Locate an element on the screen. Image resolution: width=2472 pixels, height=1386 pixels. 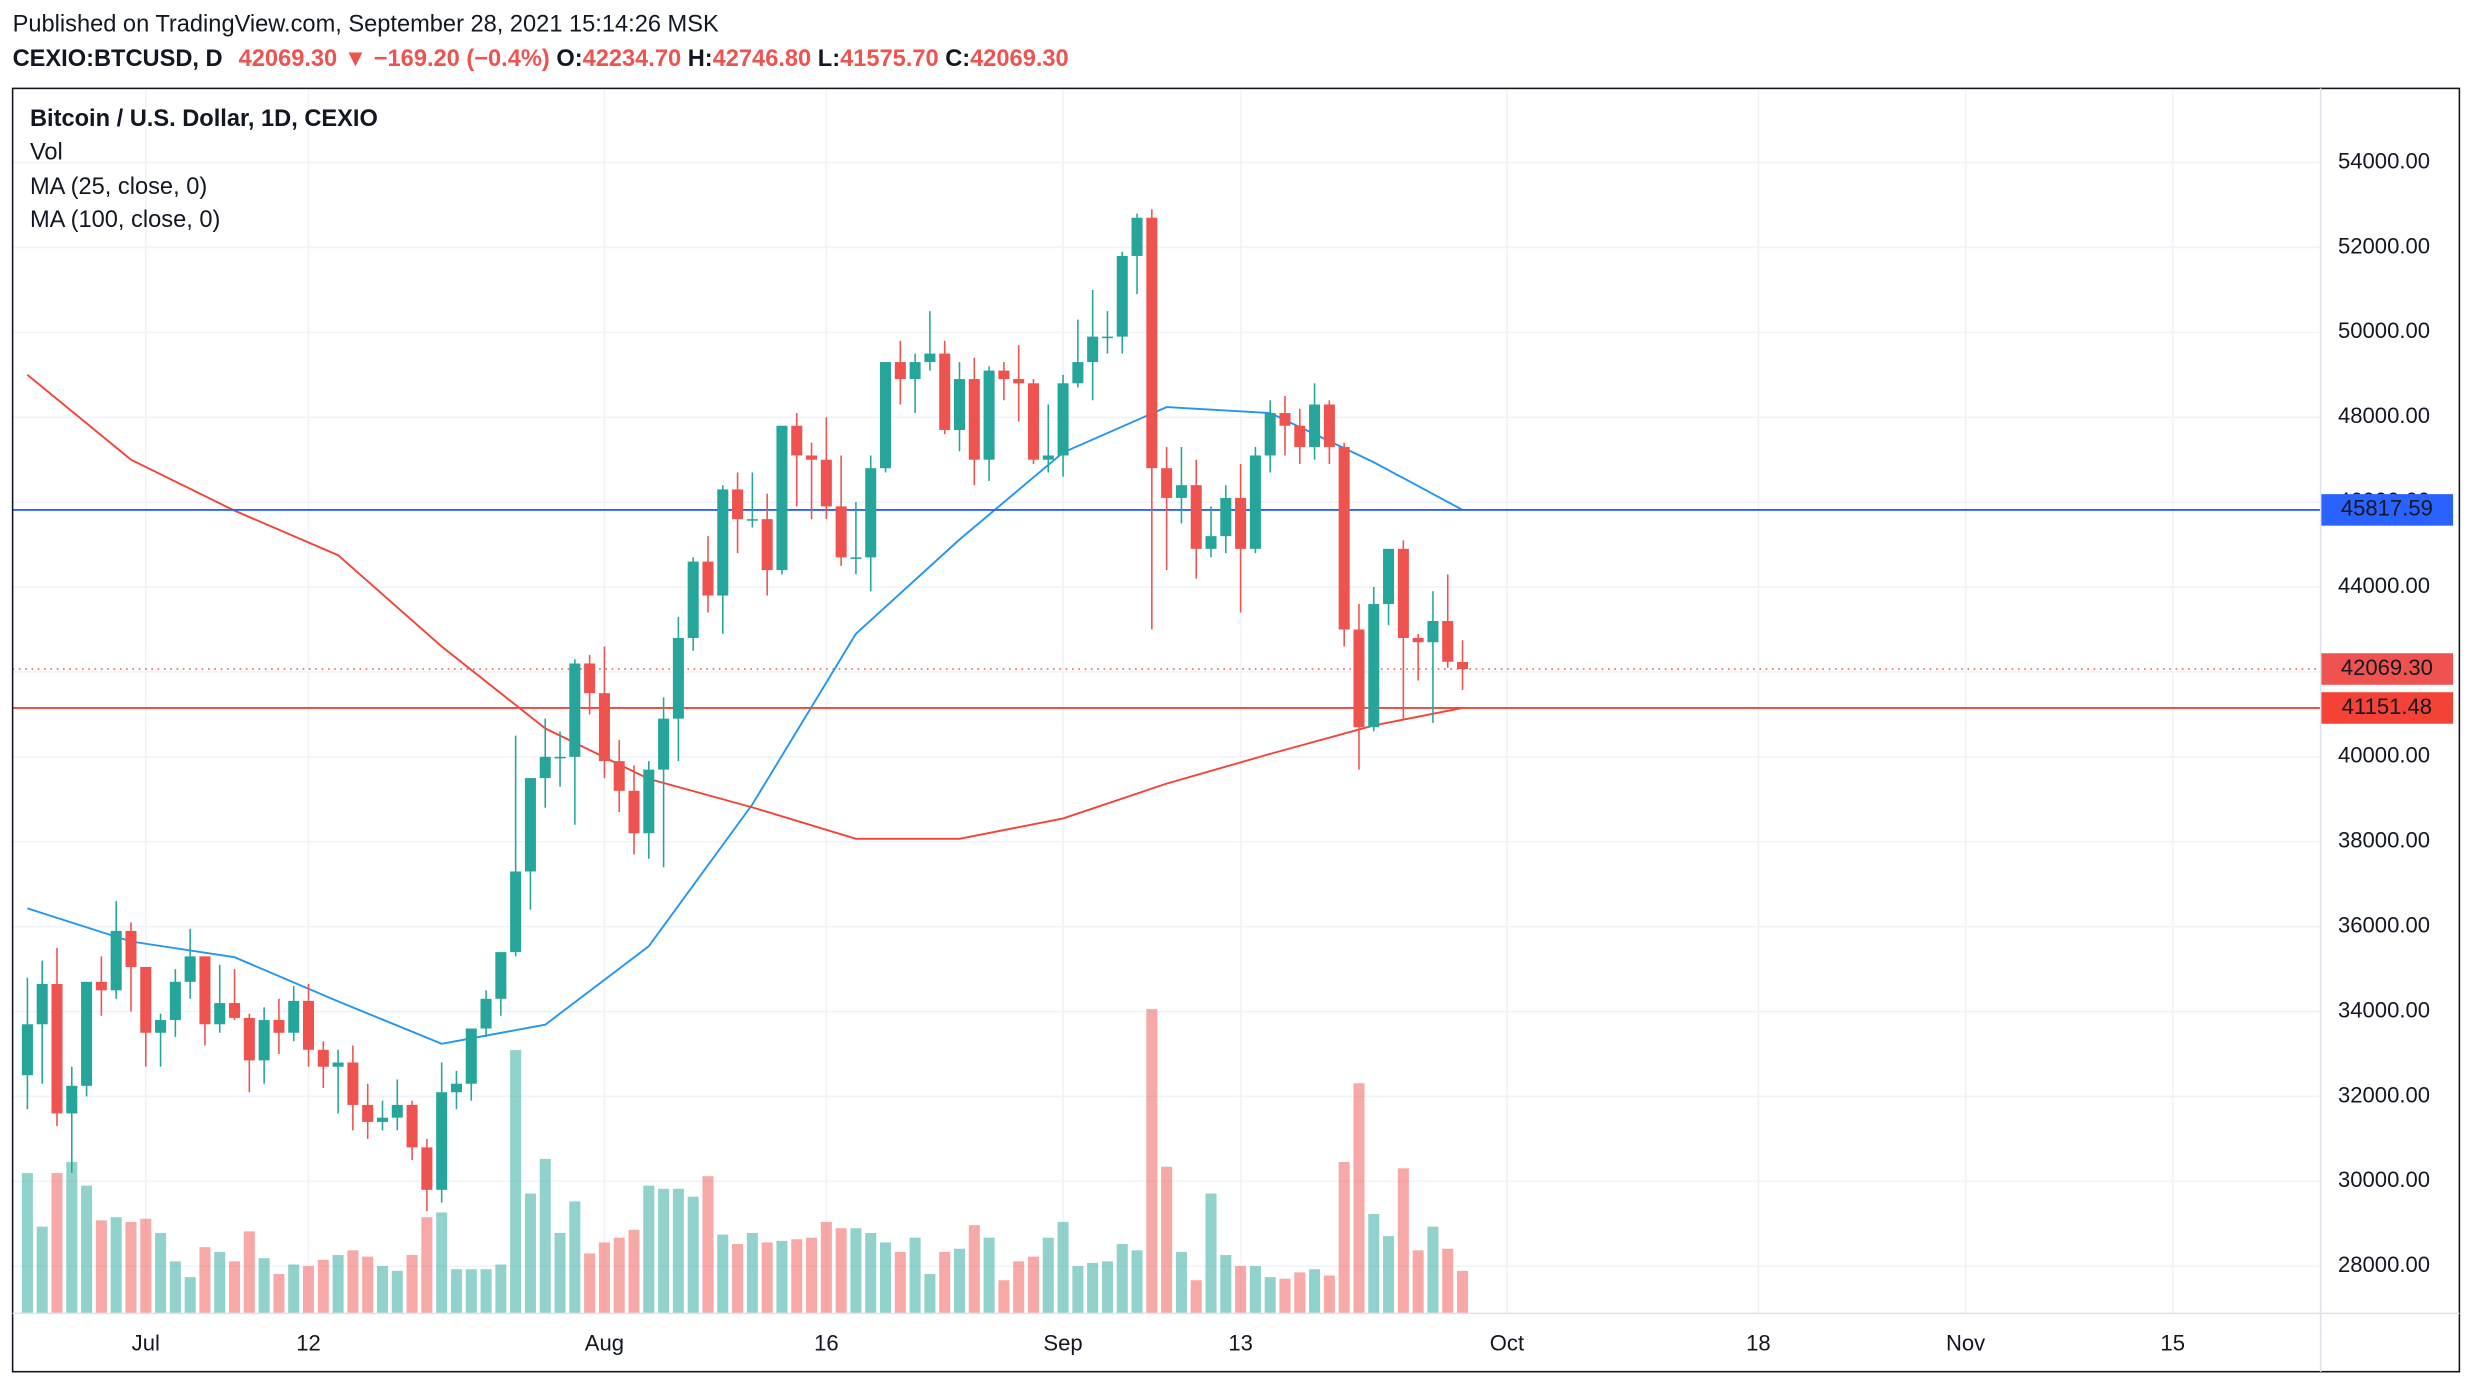
high-label: H: is located at coordinates (700, 59).